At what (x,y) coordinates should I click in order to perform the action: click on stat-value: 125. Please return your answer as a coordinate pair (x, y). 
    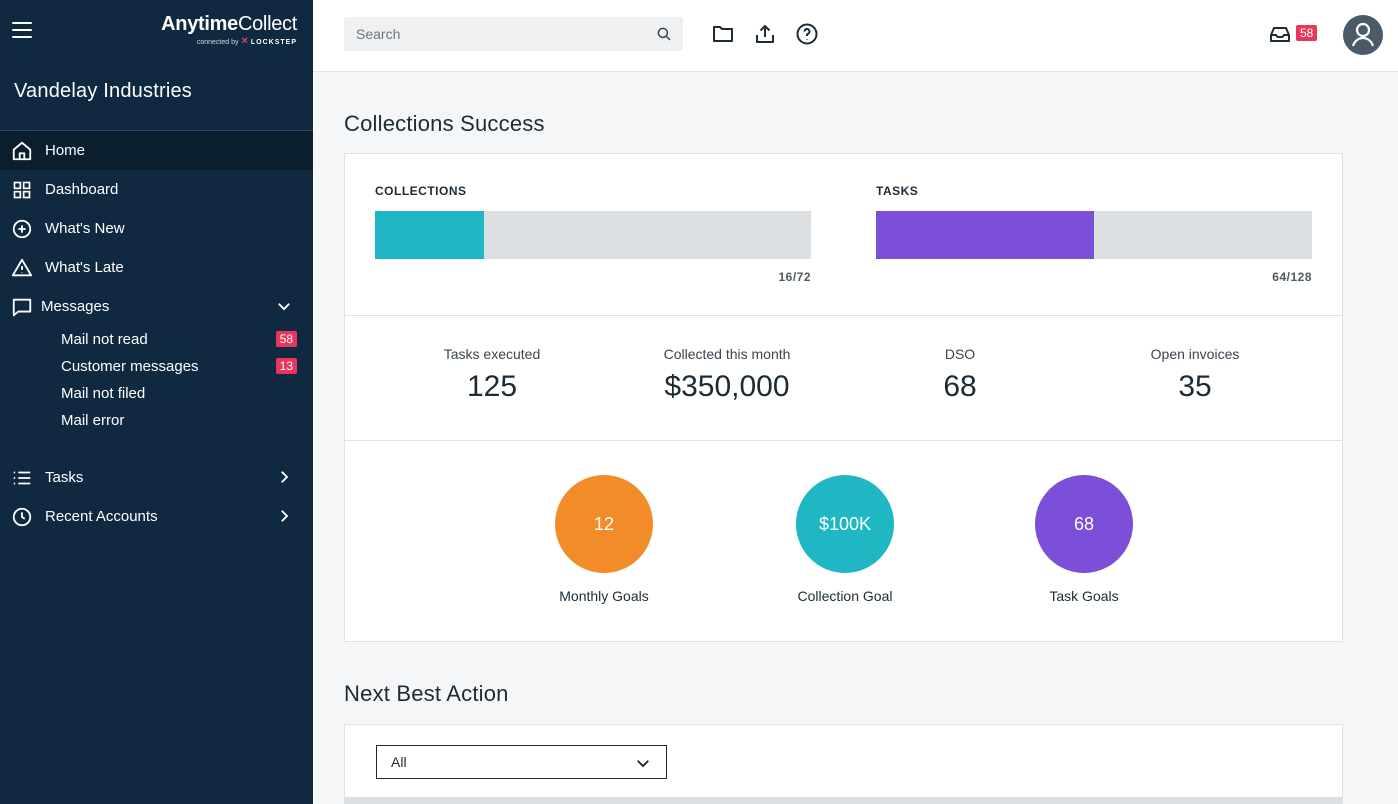
    Looking at the image, I should click on (492, 386).